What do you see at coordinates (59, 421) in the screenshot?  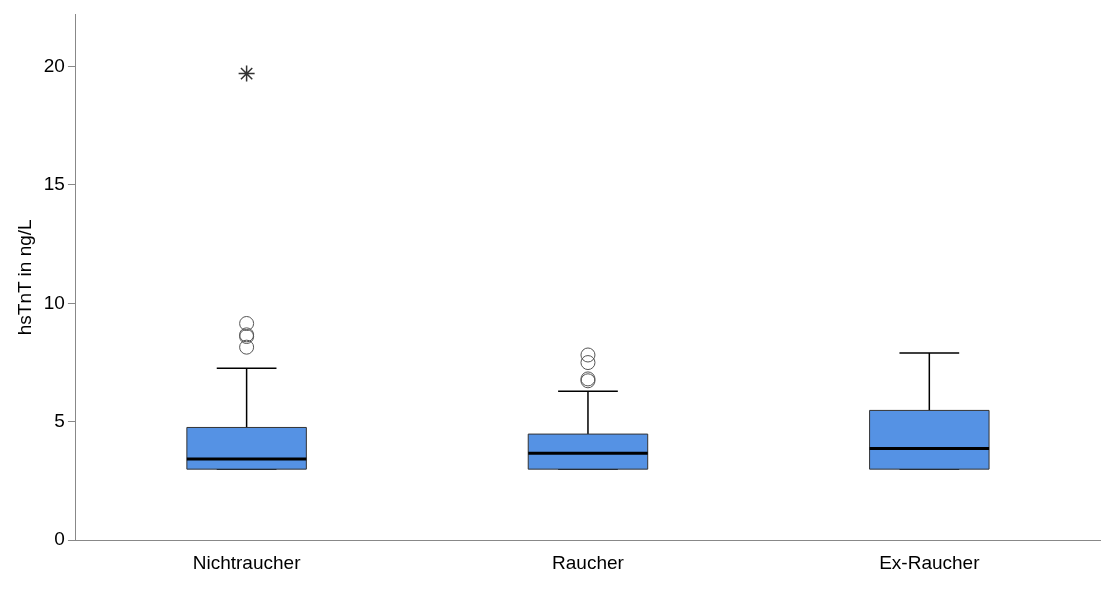 I see `y-tick-label: 5` at bounding box center [59, 421].